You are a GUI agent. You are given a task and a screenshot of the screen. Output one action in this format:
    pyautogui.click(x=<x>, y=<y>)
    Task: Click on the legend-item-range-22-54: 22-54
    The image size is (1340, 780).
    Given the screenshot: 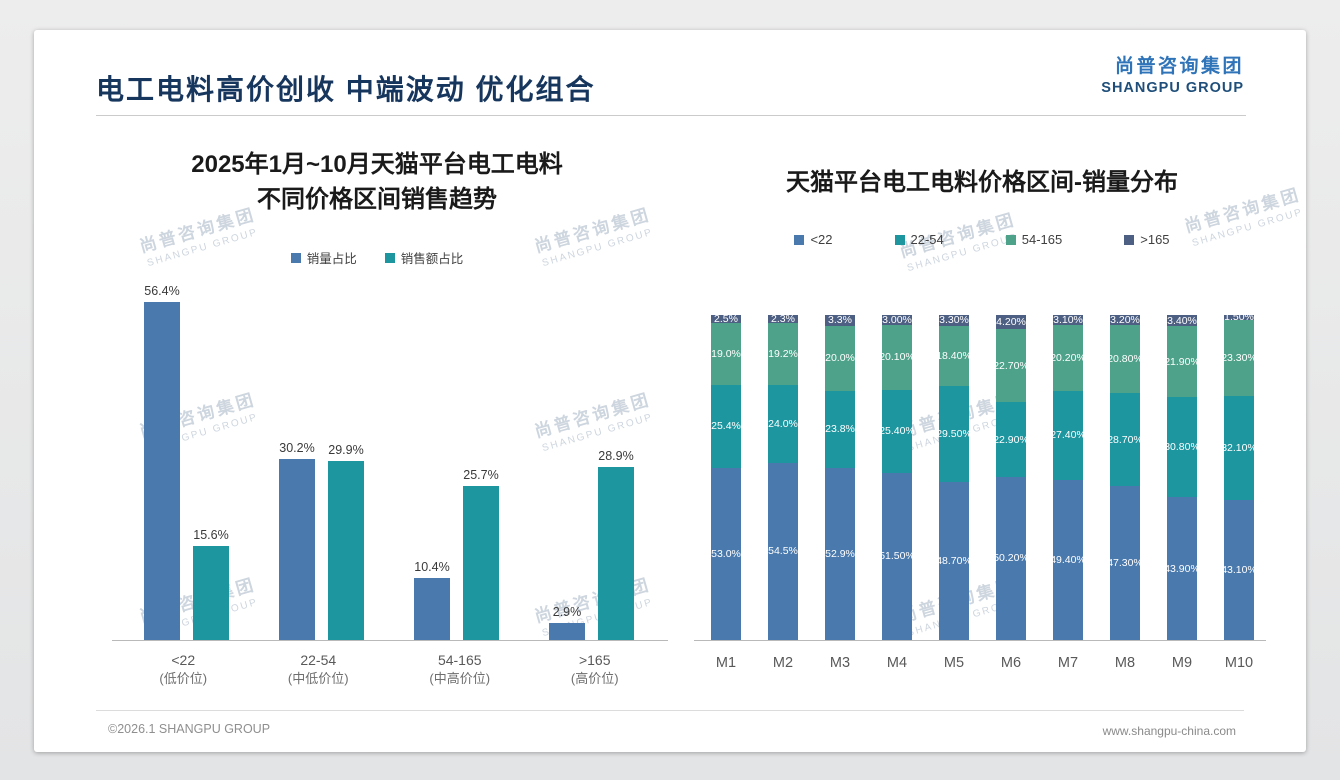 What is the action you would take?
    pyautogui.click(x=919, y=239)
    